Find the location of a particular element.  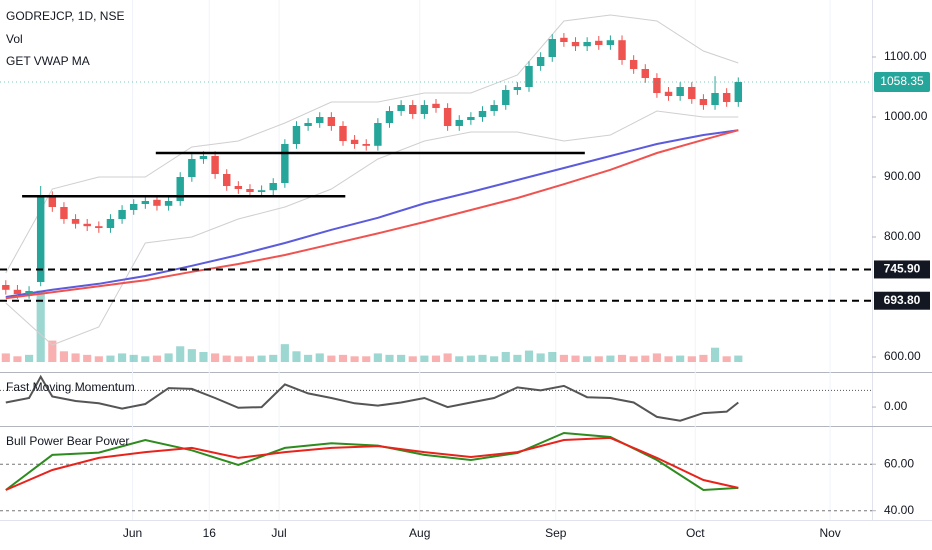

level-label: 693.80 is located at coordinates (902, 300).